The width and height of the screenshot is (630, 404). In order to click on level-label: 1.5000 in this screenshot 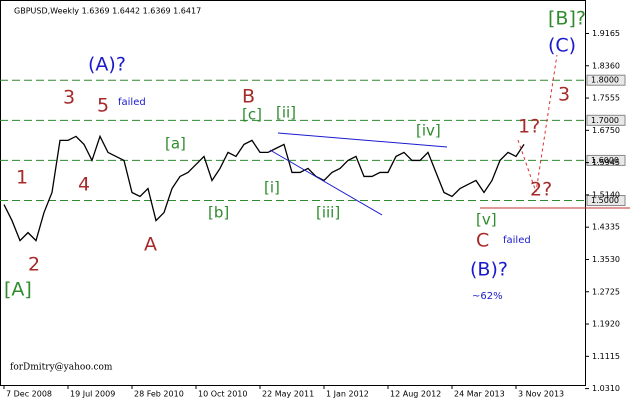, I will do `click(605, 200)`.